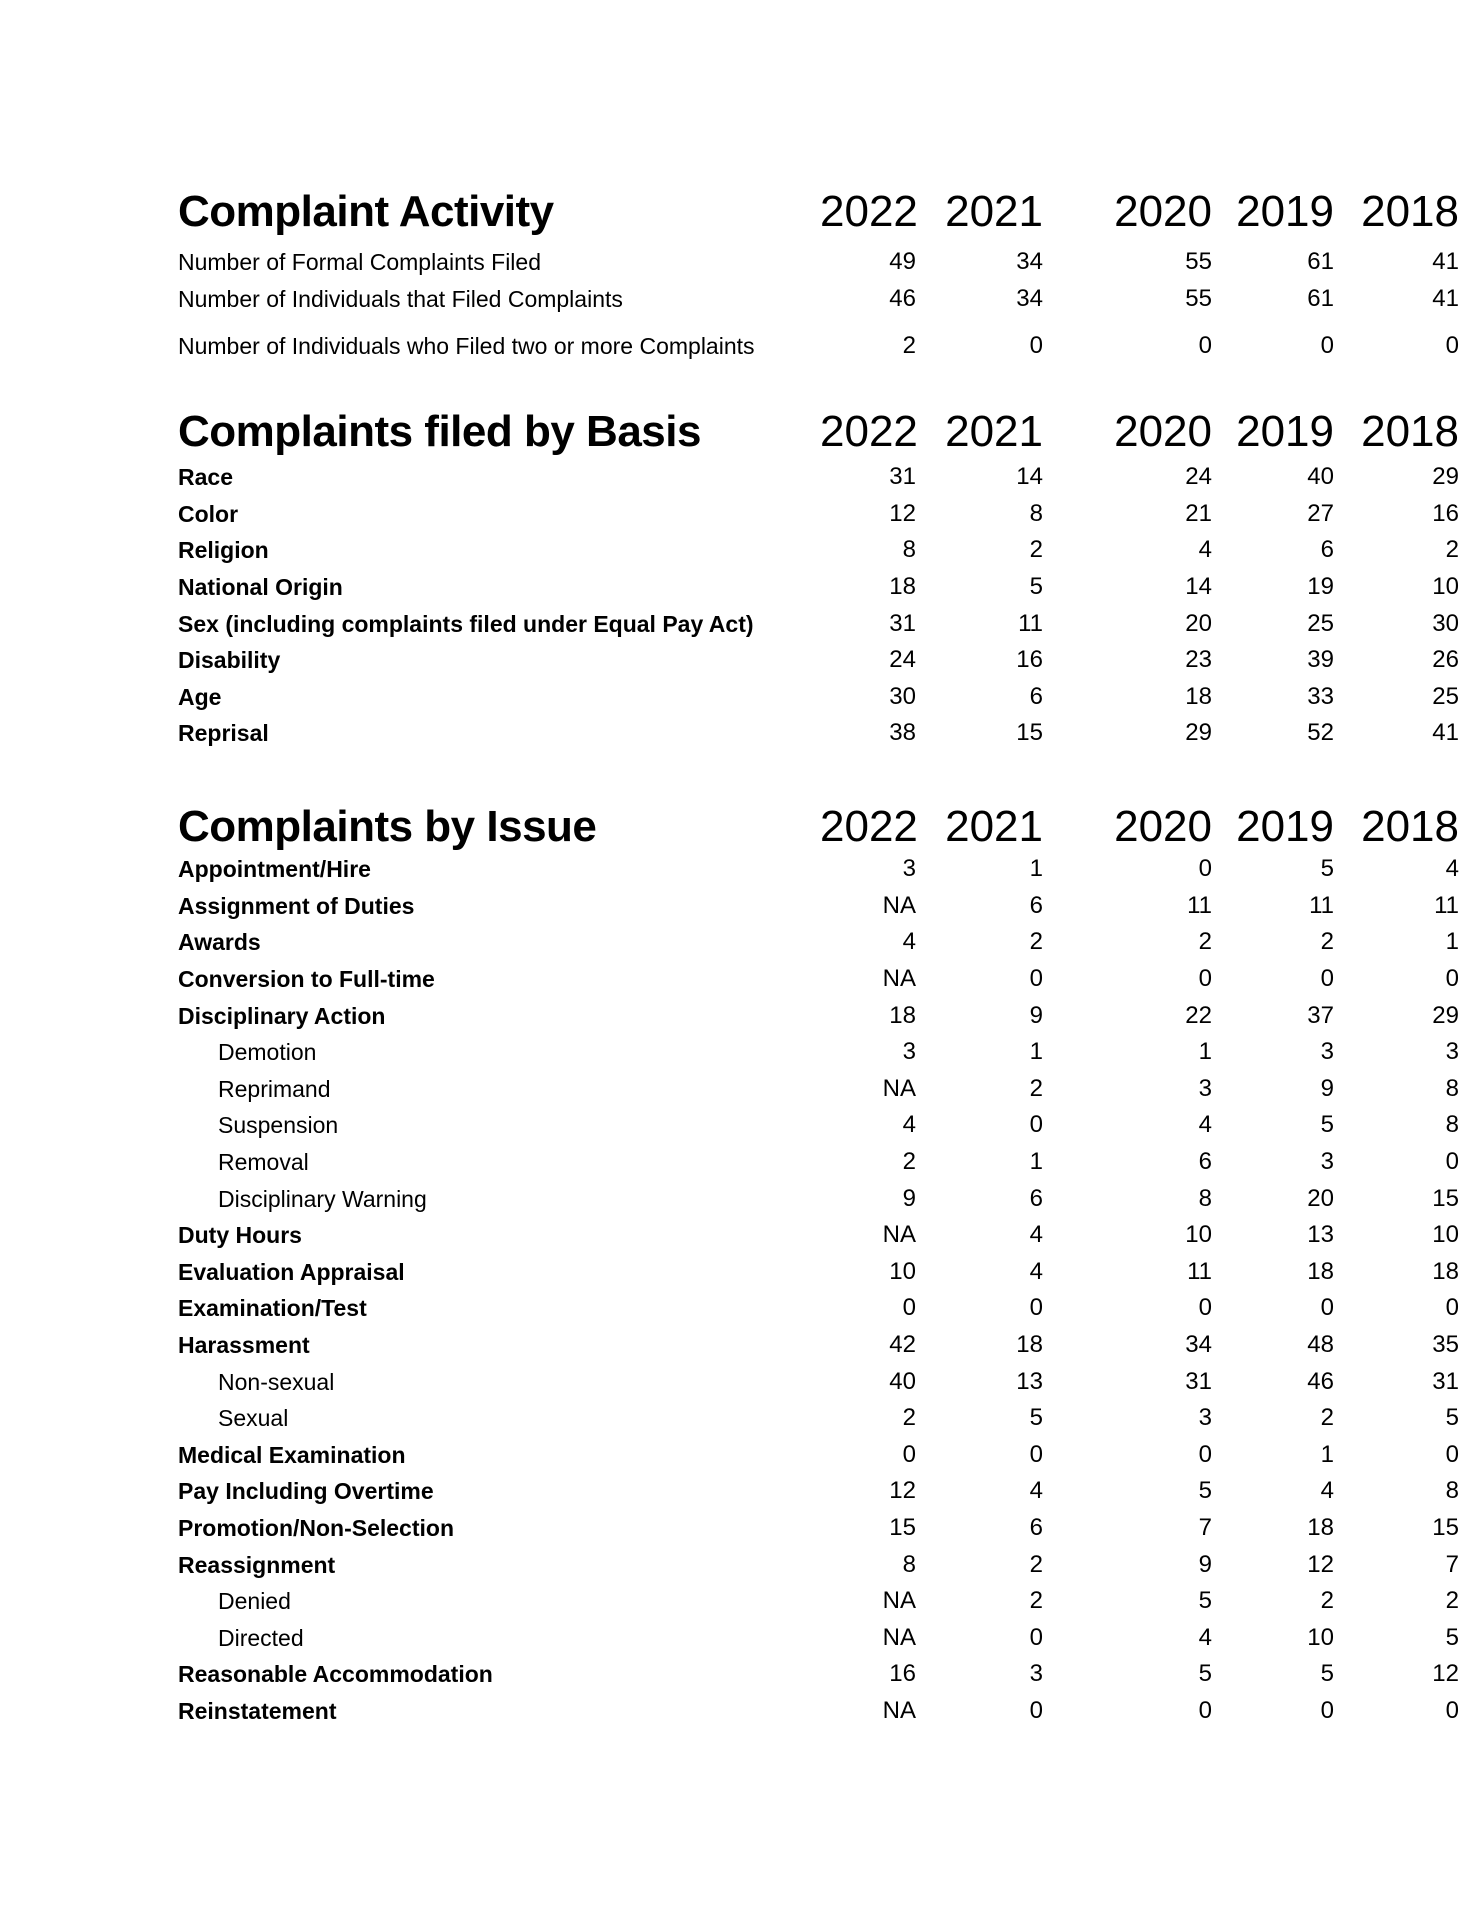  I want to click on cell-value: 6, so click(1036, 1527).